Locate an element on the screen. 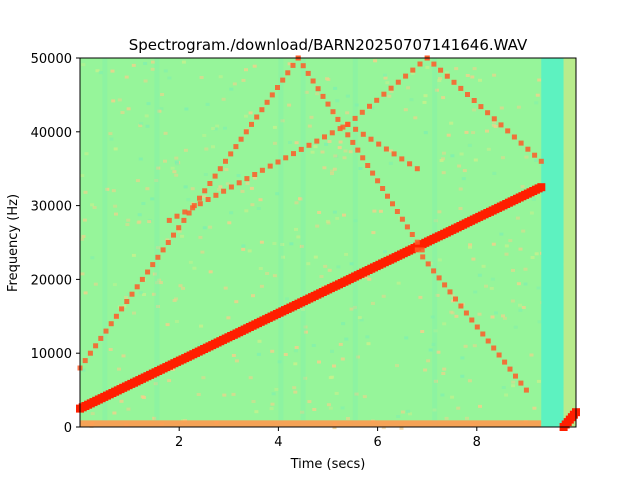 The image size is (640, 484). x-tick-label: 4 is located at coordinates (278, 442).